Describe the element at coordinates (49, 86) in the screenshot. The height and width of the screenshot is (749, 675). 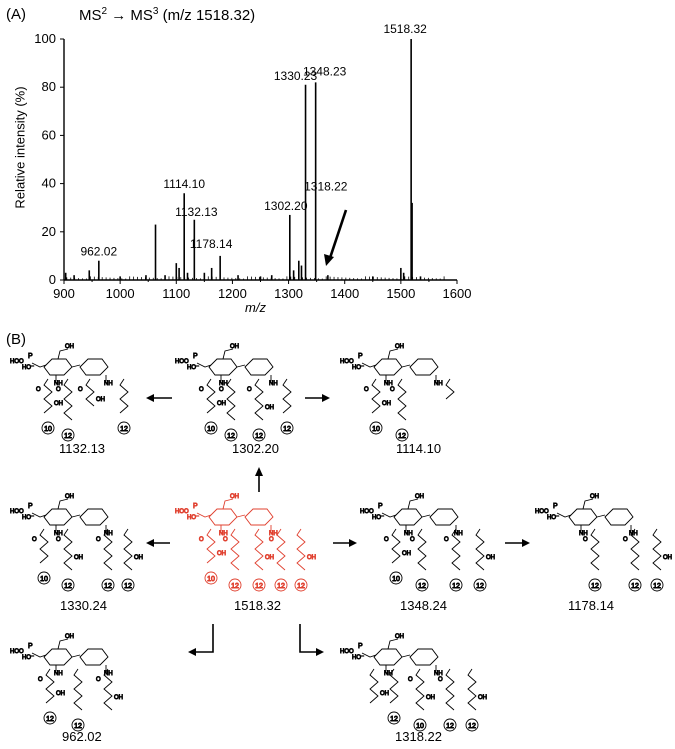
I see `y-tick-label: 80` at that location.